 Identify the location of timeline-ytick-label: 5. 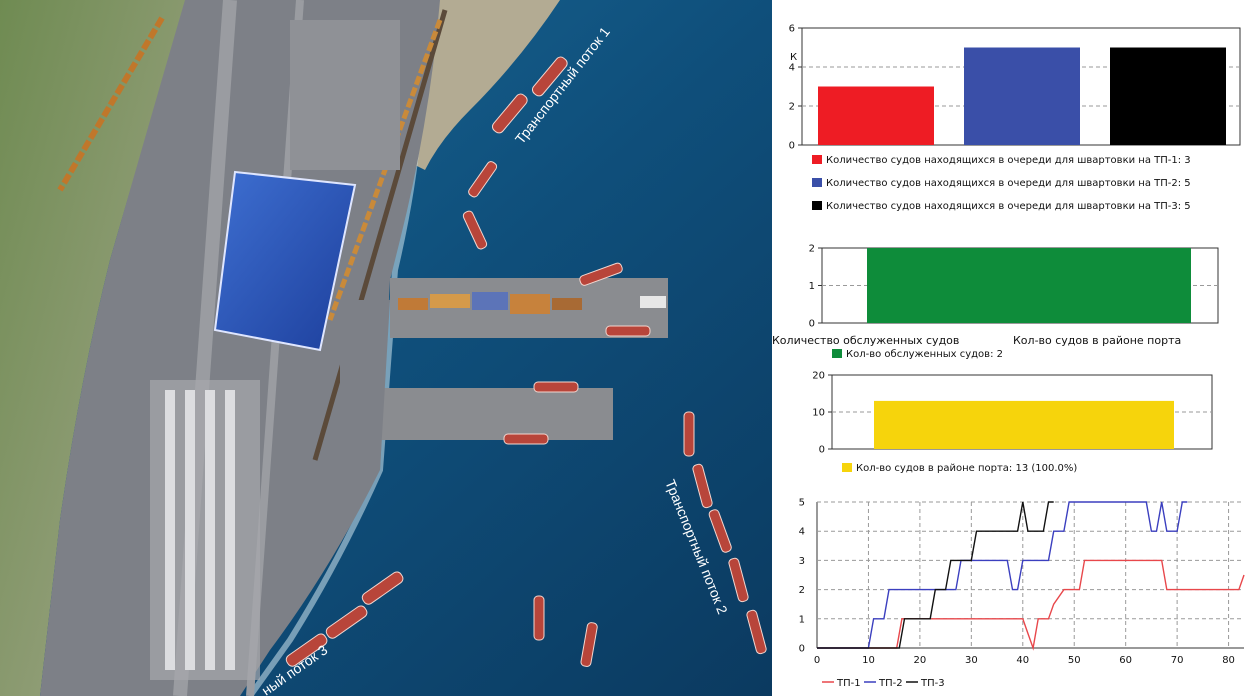
(802, 503).